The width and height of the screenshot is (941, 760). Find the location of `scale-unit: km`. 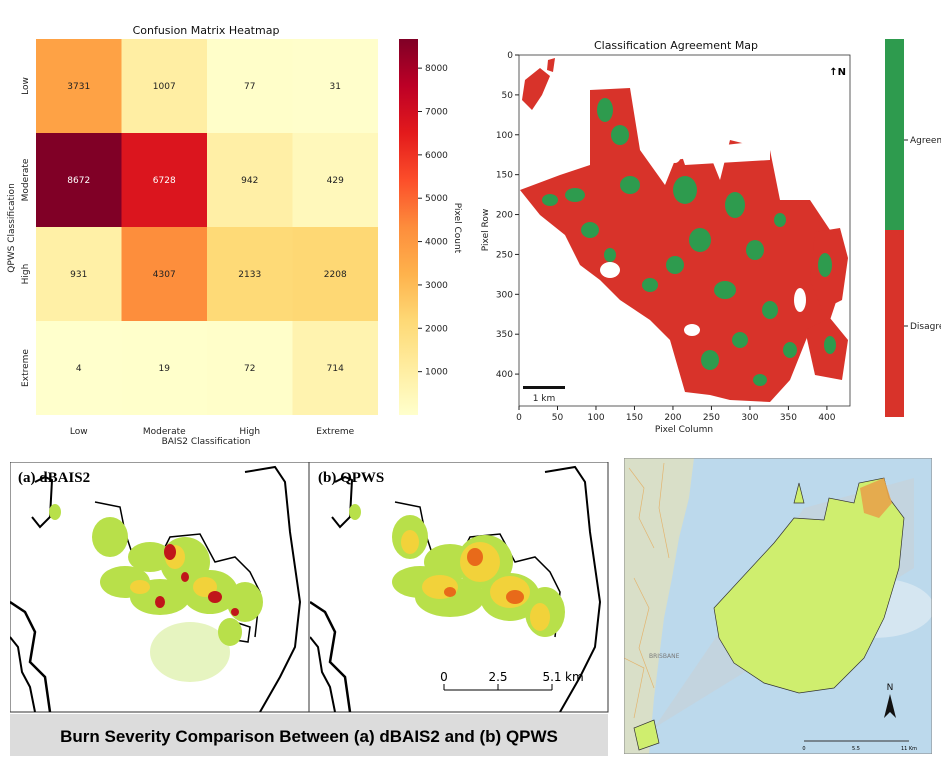

scale-unit: km is located at coordinates (574, 677).